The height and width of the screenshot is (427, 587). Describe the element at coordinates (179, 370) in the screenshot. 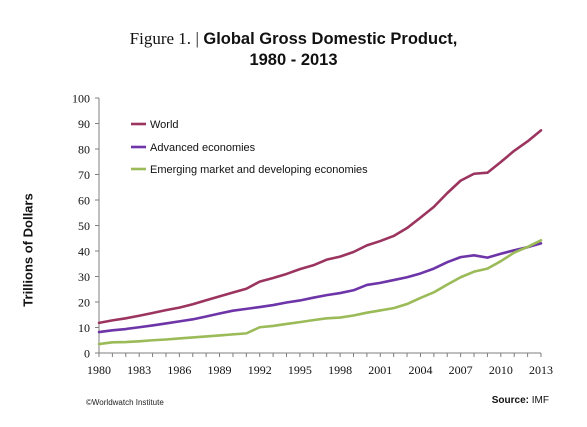

I see `x-tick-label: 1986` at that location.